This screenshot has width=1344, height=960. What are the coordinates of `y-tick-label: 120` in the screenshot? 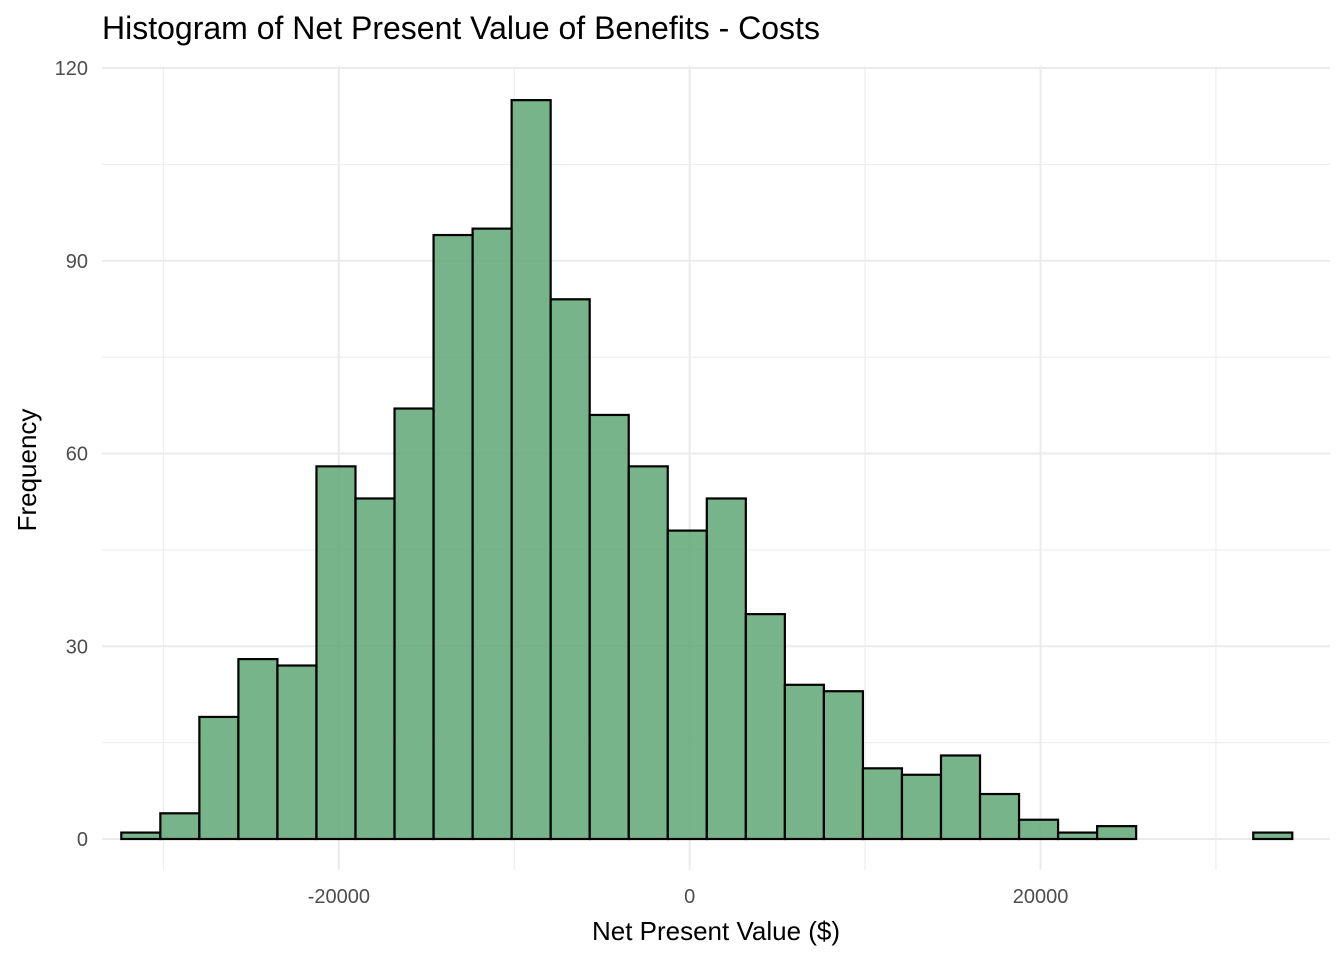 It's located at (71, 69).